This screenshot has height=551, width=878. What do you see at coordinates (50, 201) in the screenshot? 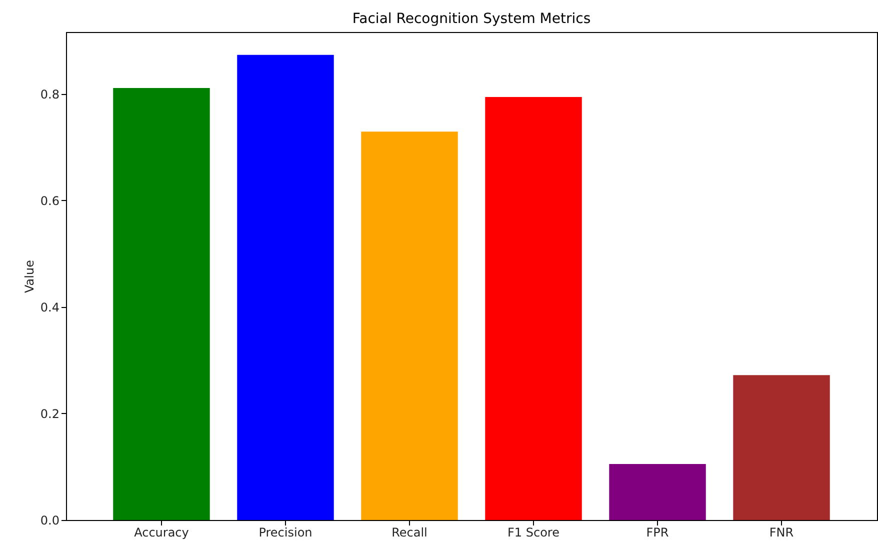
I see `y-tick-label: 0.6` at bounding box center [50, 201].